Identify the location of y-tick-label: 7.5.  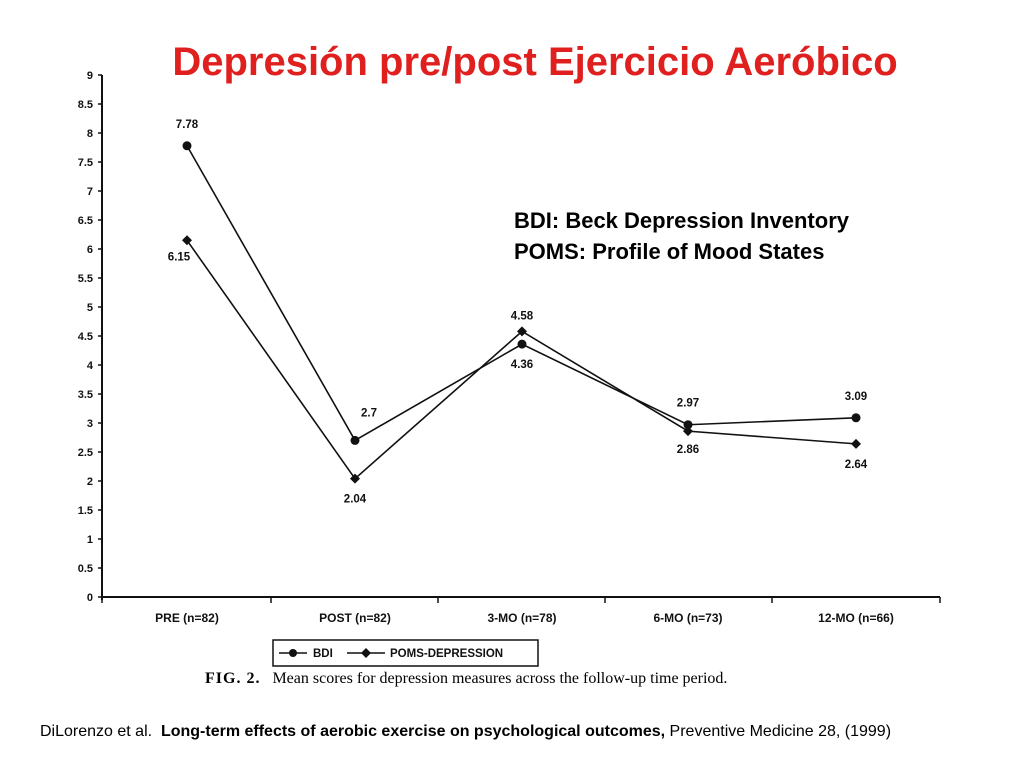
(85, 163).